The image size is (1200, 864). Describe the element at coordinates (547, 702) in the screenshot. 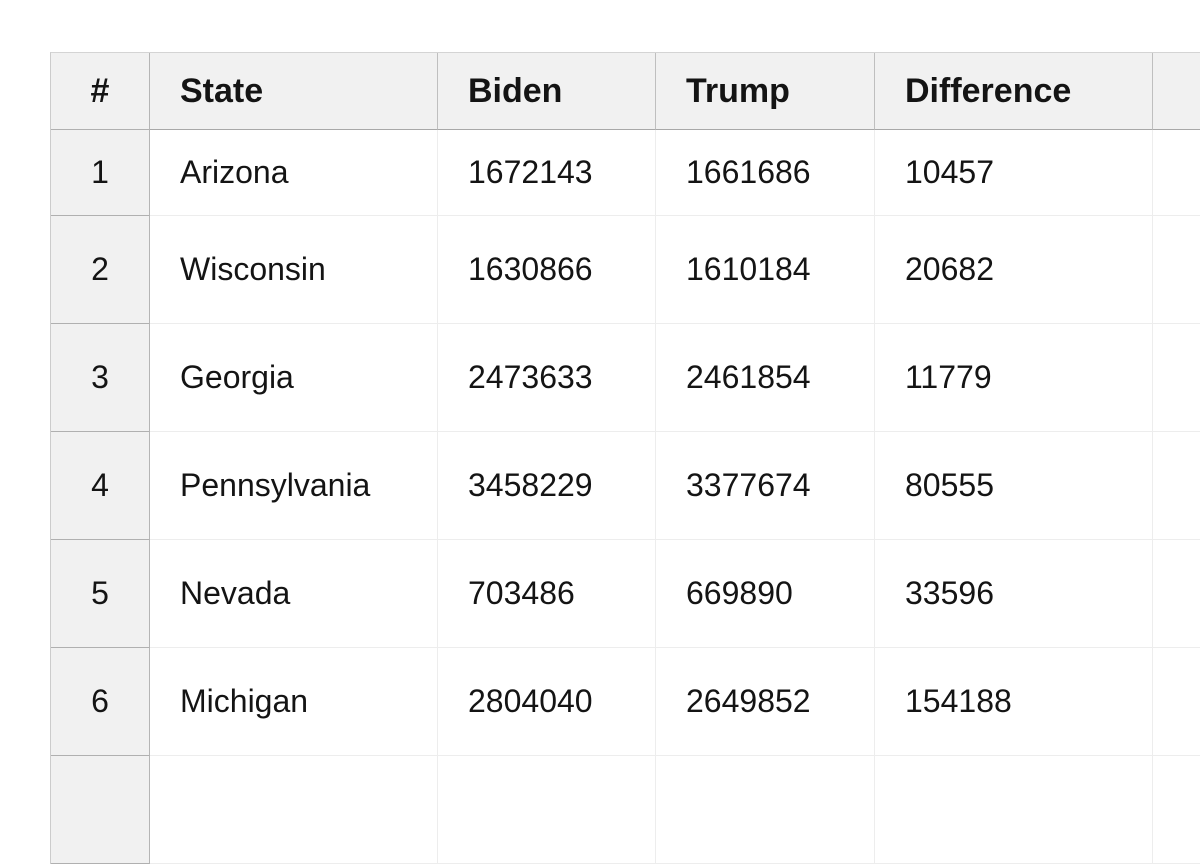

I see `cell-biden: 2804040` at that location.